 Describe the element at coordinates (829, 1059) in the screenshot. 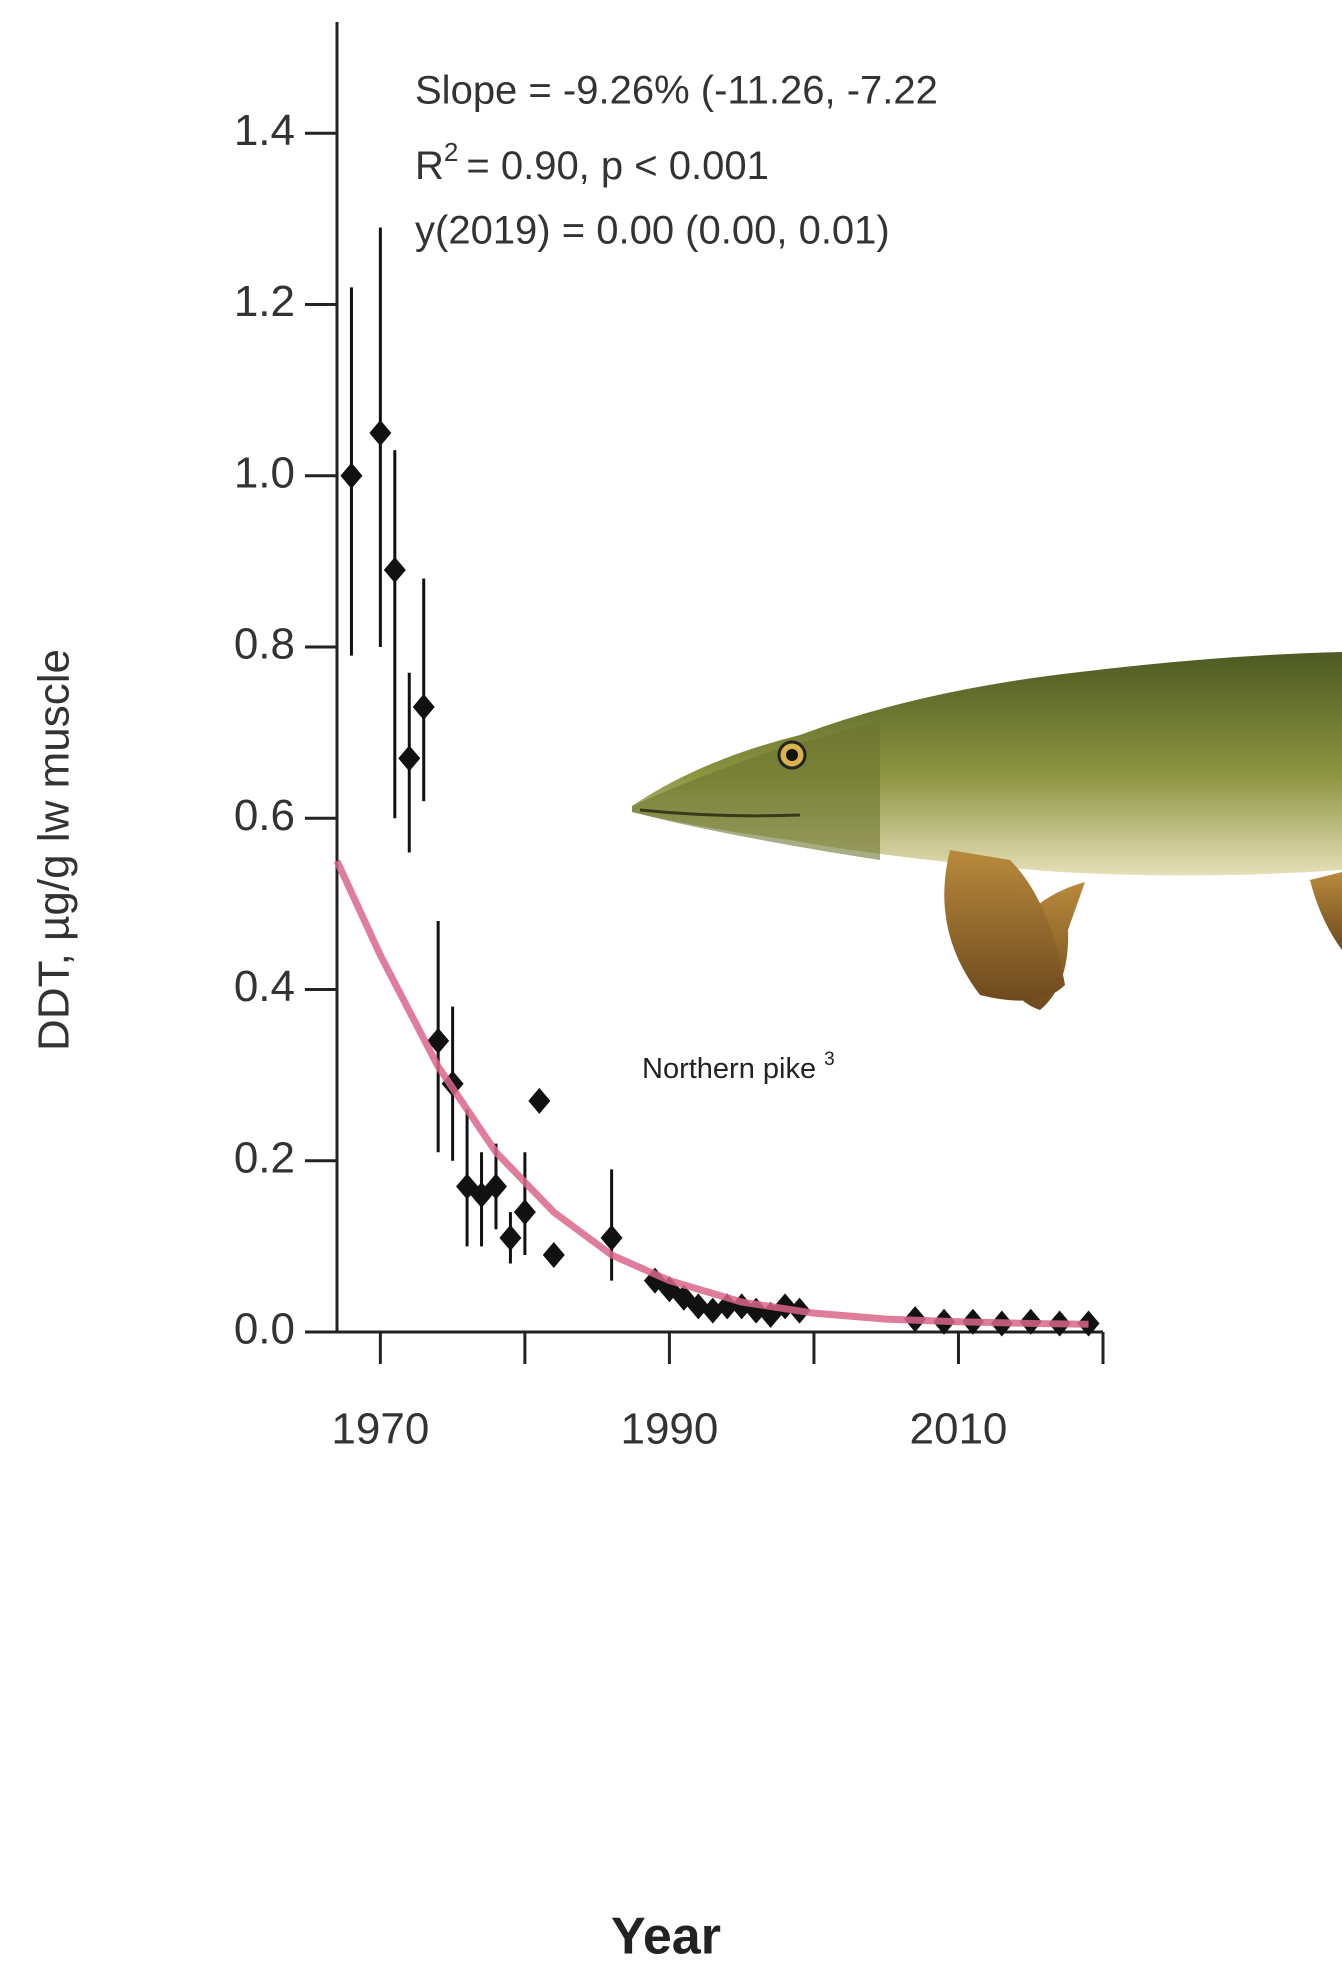

I see `footnote: 3` at that location.